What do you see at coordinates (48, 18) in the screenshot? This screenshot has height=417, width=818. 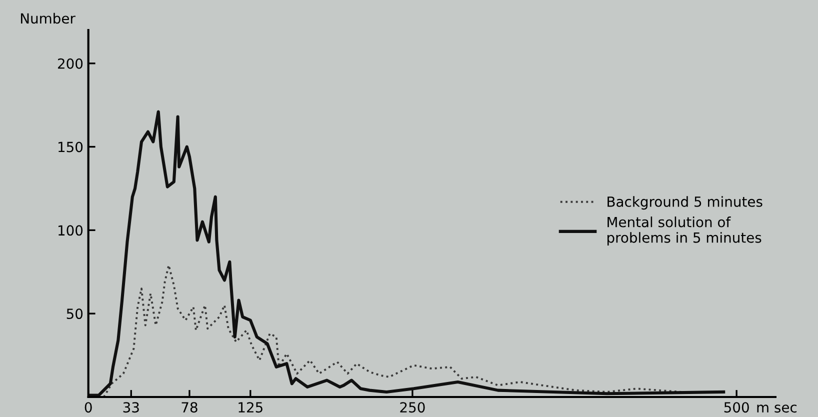 I see `y-axis-title: Number` at bounding box center [48, 18].